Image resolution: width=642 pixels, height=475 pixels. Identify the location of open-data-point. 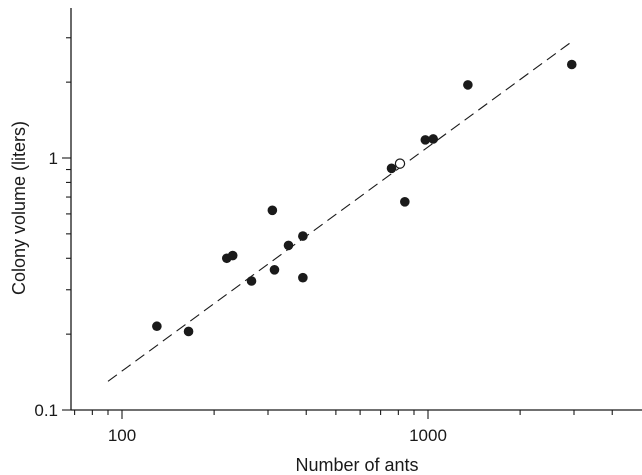
(400, 163).